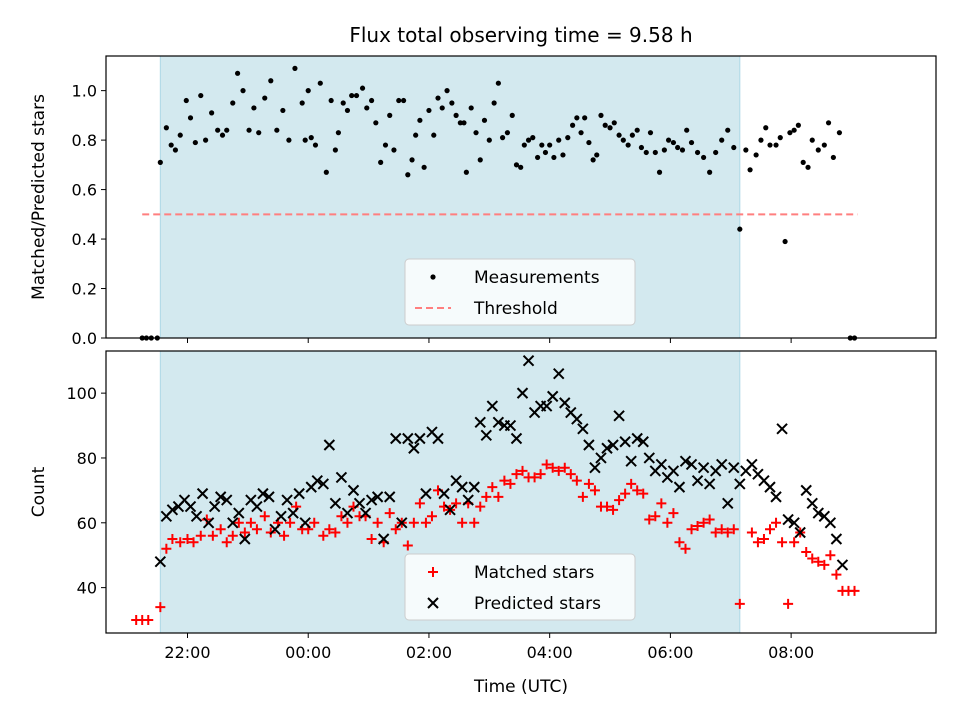 The image size is (960, 720). I want to click on legend: Matched stars Predicted stars, so click(520, 587).